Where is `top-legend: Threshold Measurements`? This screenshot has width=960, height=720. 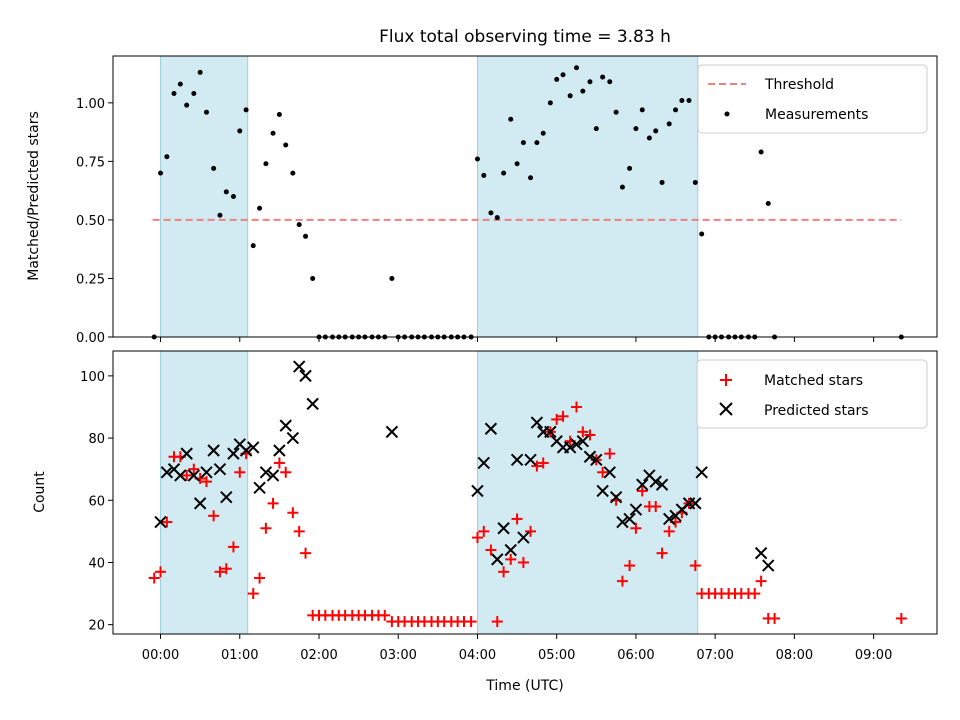
top-legend: Threshold Measurements is located at coordinates (812, 99).